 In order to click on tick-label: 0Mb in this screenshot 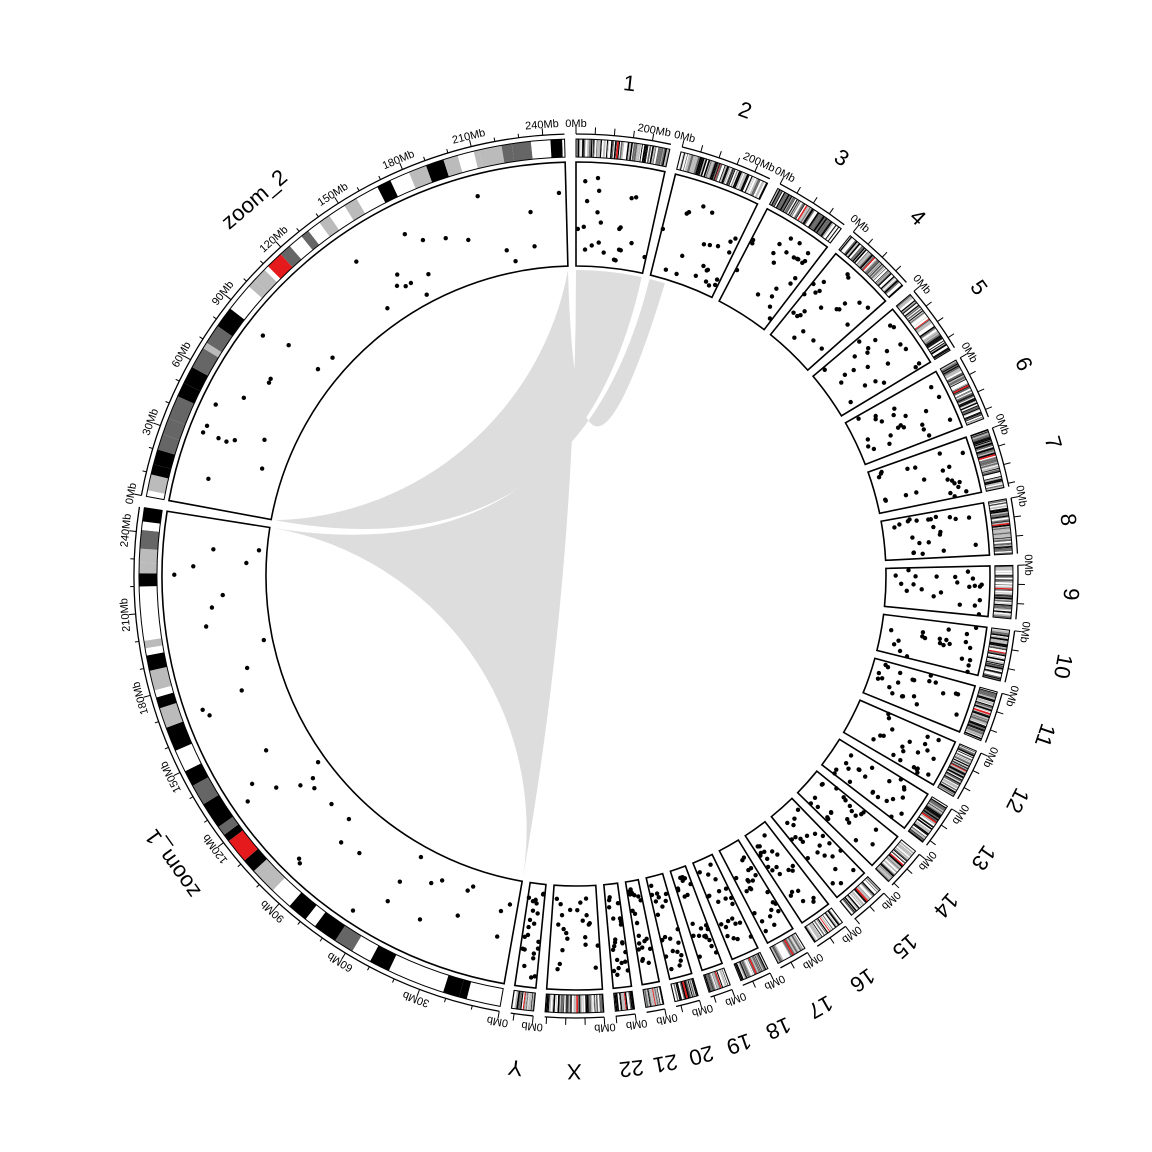, I will do `click(666, 1019)`.